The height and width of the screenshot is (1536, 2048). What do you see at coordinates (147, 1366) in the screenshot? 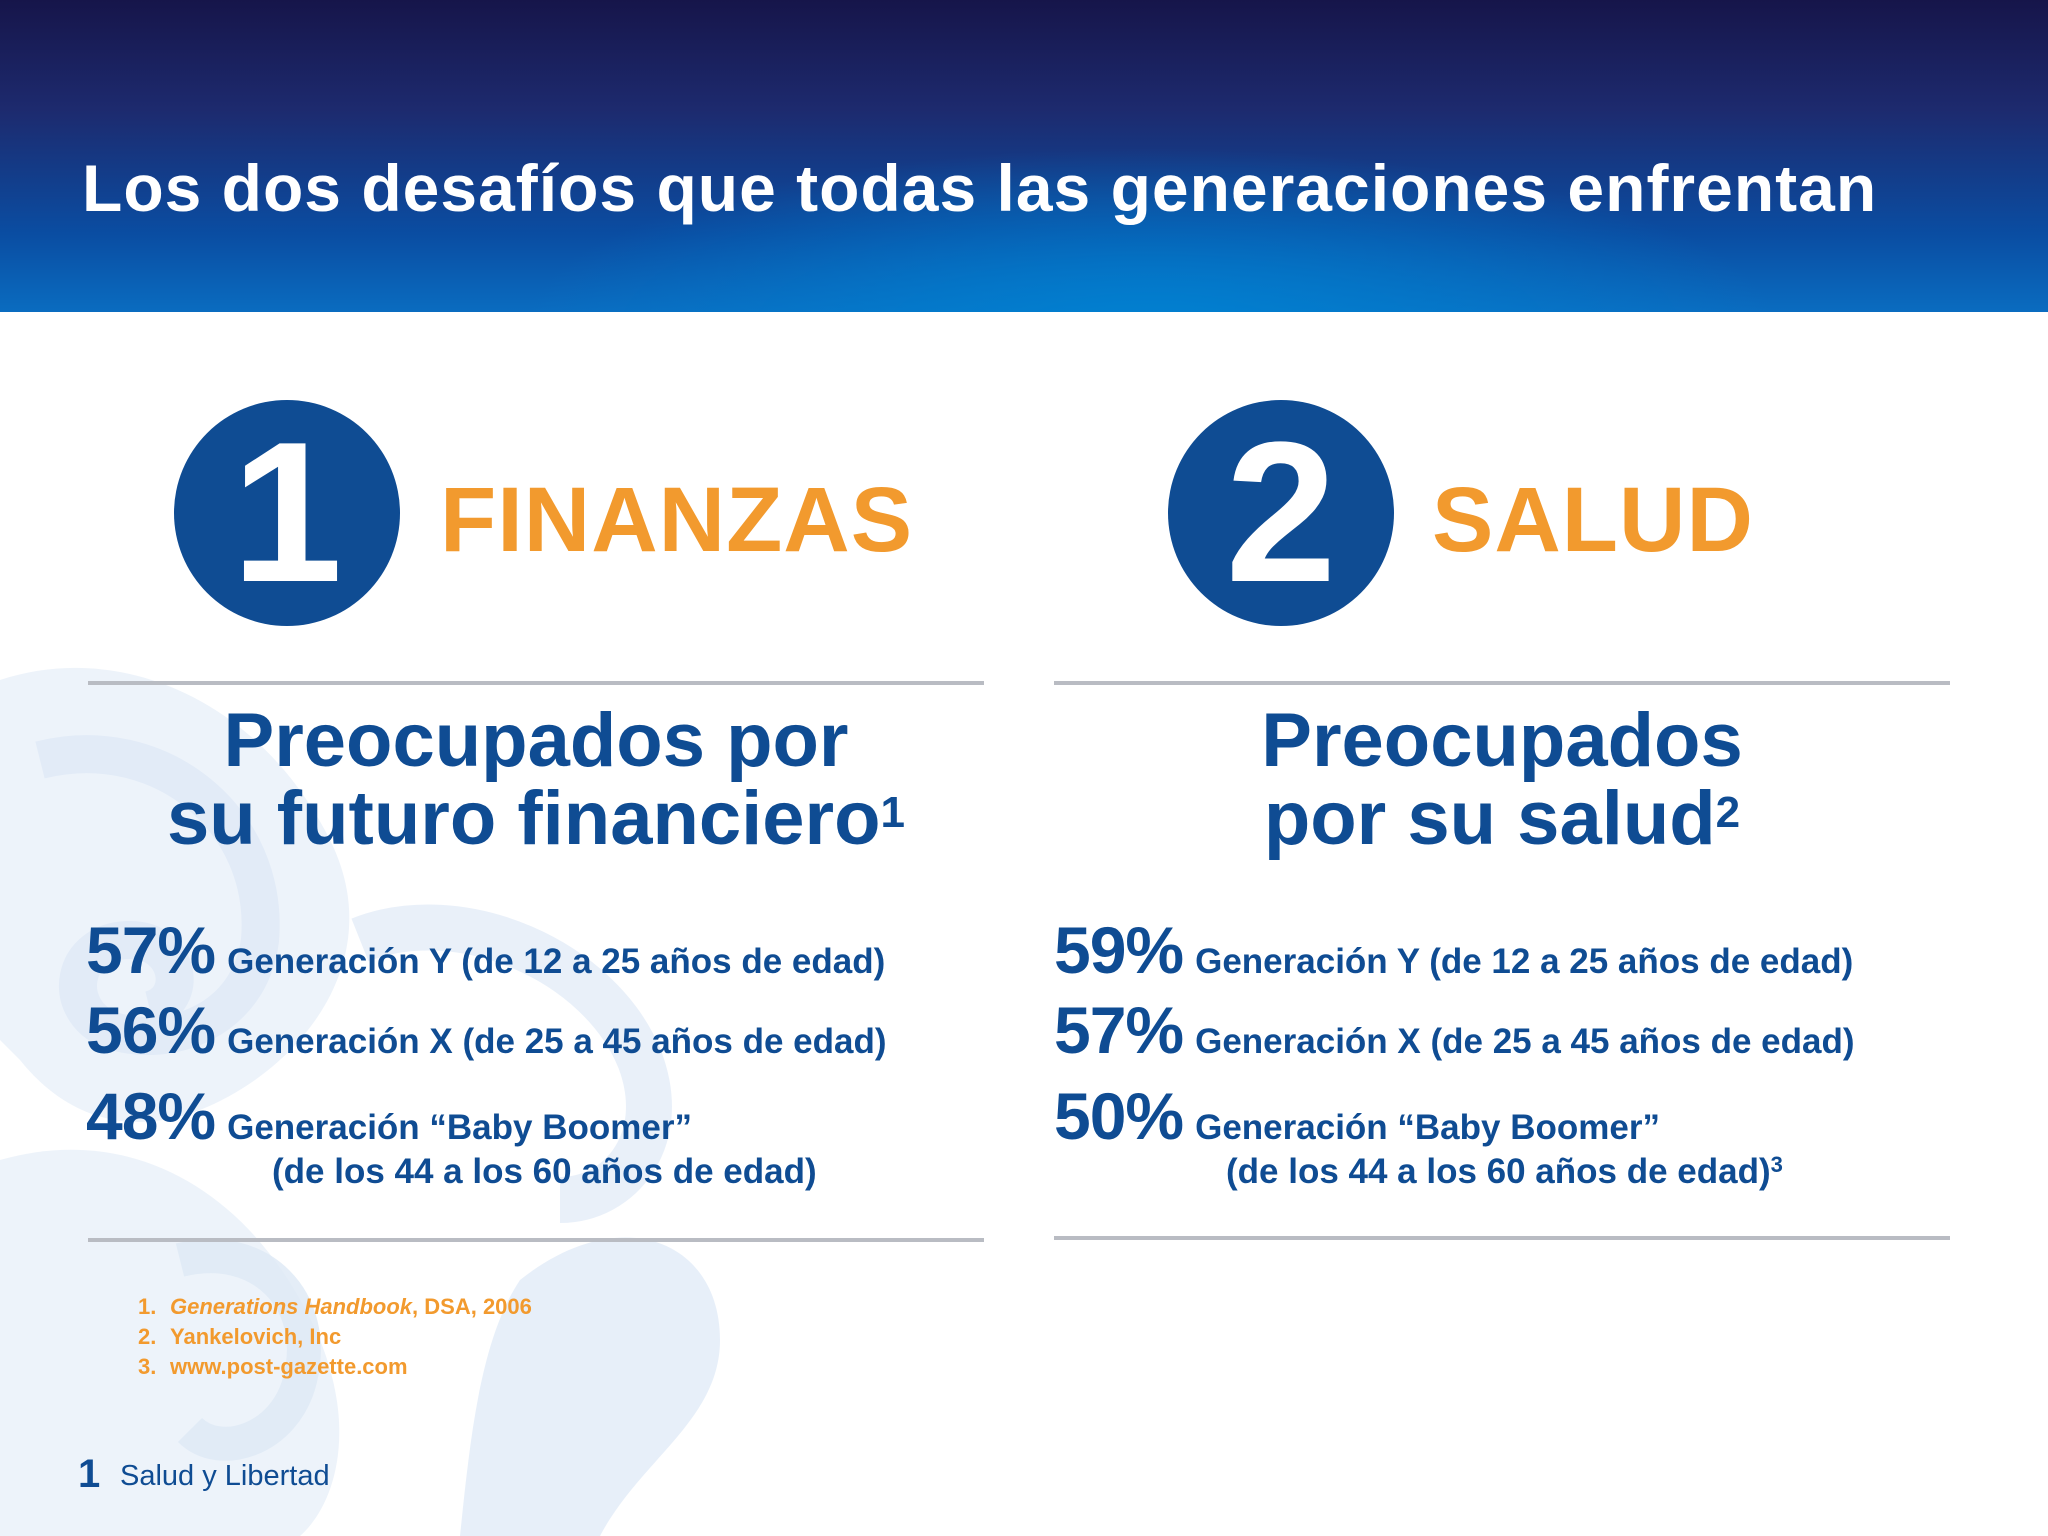
I see `reference-number: 3.` at bounding box center [147, 1366].